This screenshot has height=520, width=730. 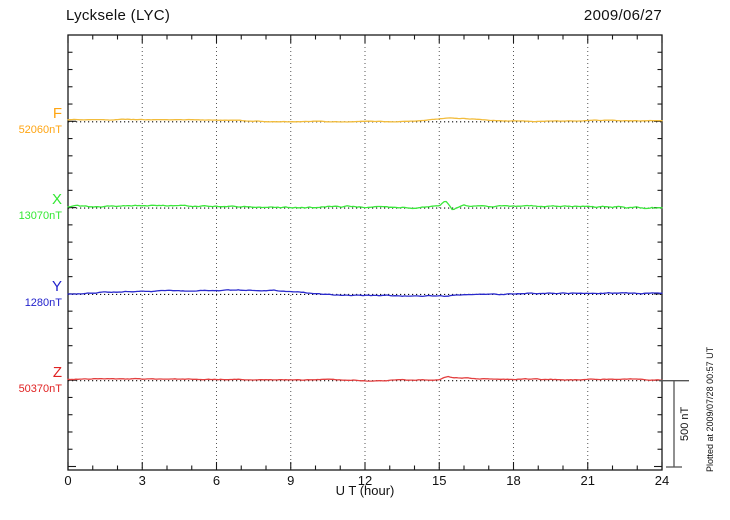 I want to click on page-title: Lycksele (LYC), so click(x=118, y=15).